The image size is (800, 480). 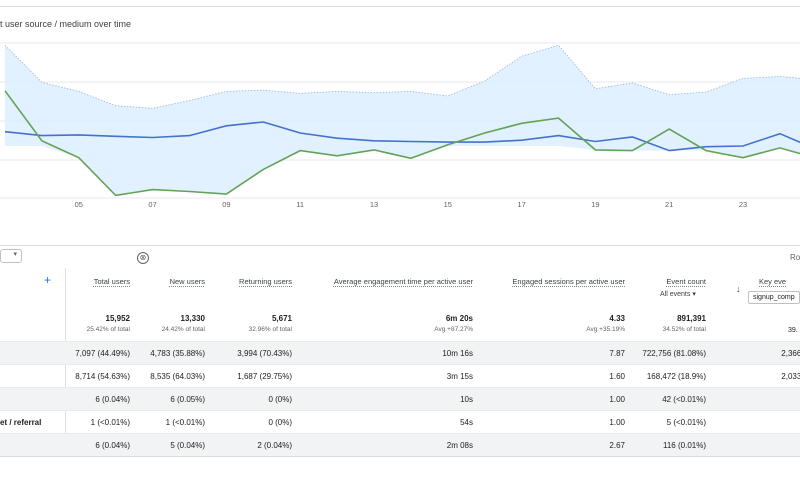 I want to click on header-event-count: Event count, so click(x=686, y=281).